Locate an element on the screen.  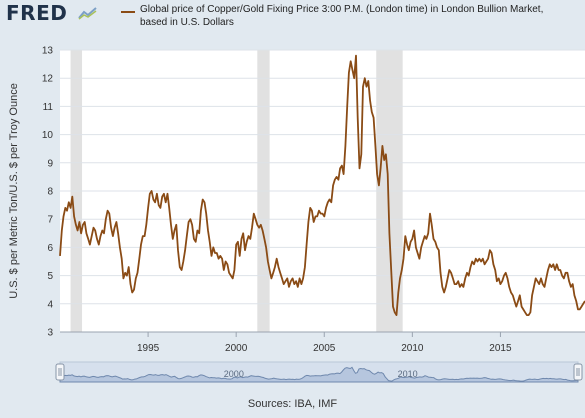
navigator-labels: 2000 2010 is located at coordinates (321, 374).